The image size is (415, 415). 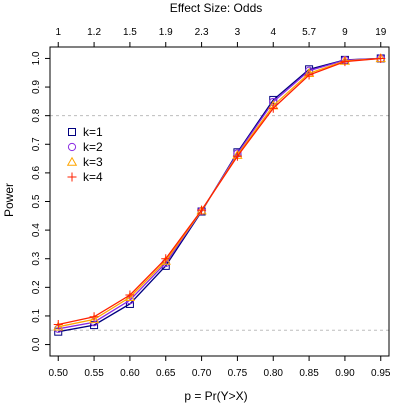 I want to click on x-tick-label: 0.75, so click(x=238, y=373).